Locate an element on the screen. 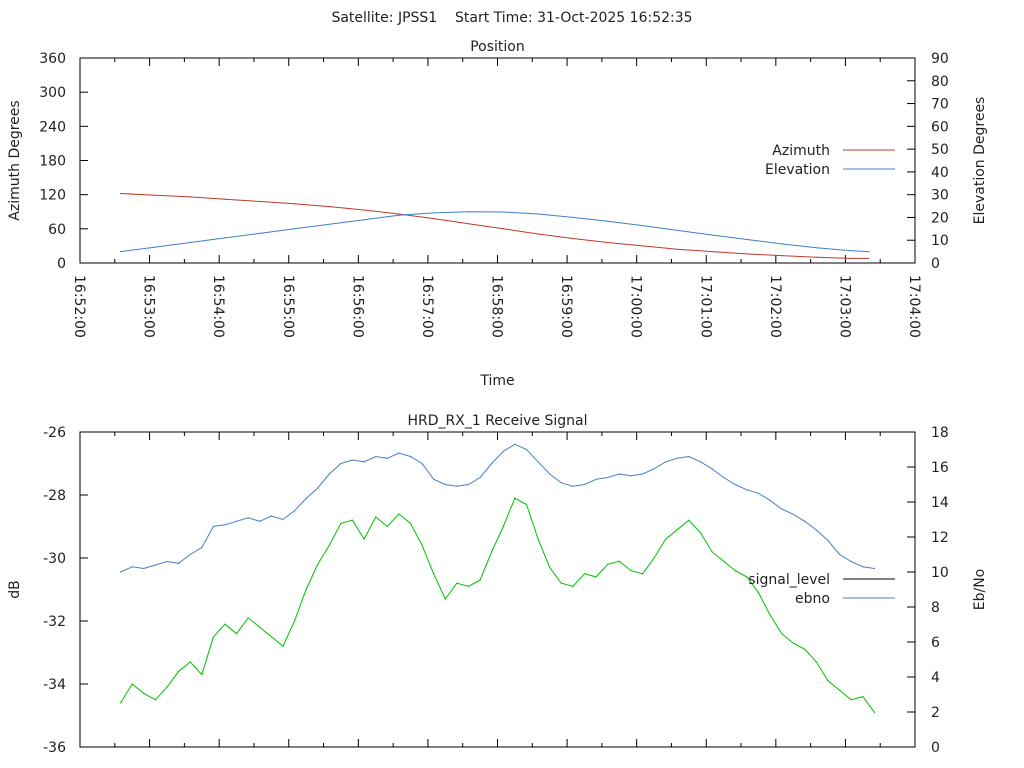 This screenshot has height=768, width=1024. chart-title: Position is located at coordinates (497, 47).